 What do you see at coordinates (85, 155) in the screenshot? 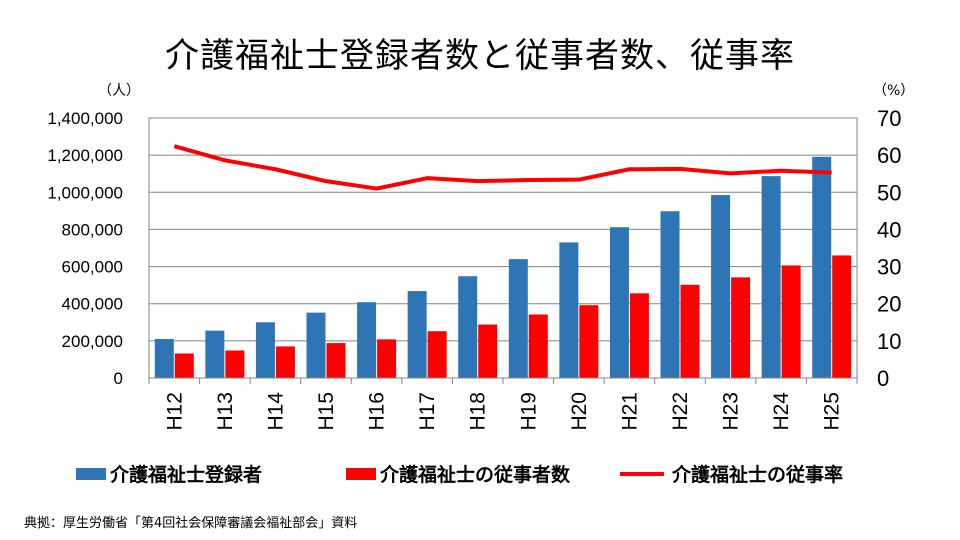
I see `left-tick-label: 1,200,000` at bounding box center [85, 155].